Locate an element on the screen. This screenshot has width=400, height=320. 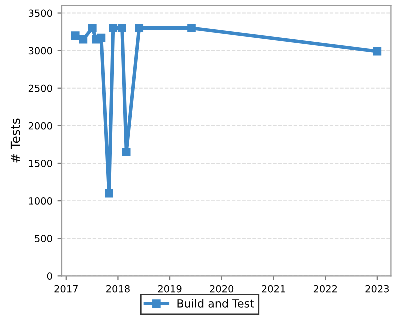
x-tick-label: 2022 is located at coordinates (326, 289).